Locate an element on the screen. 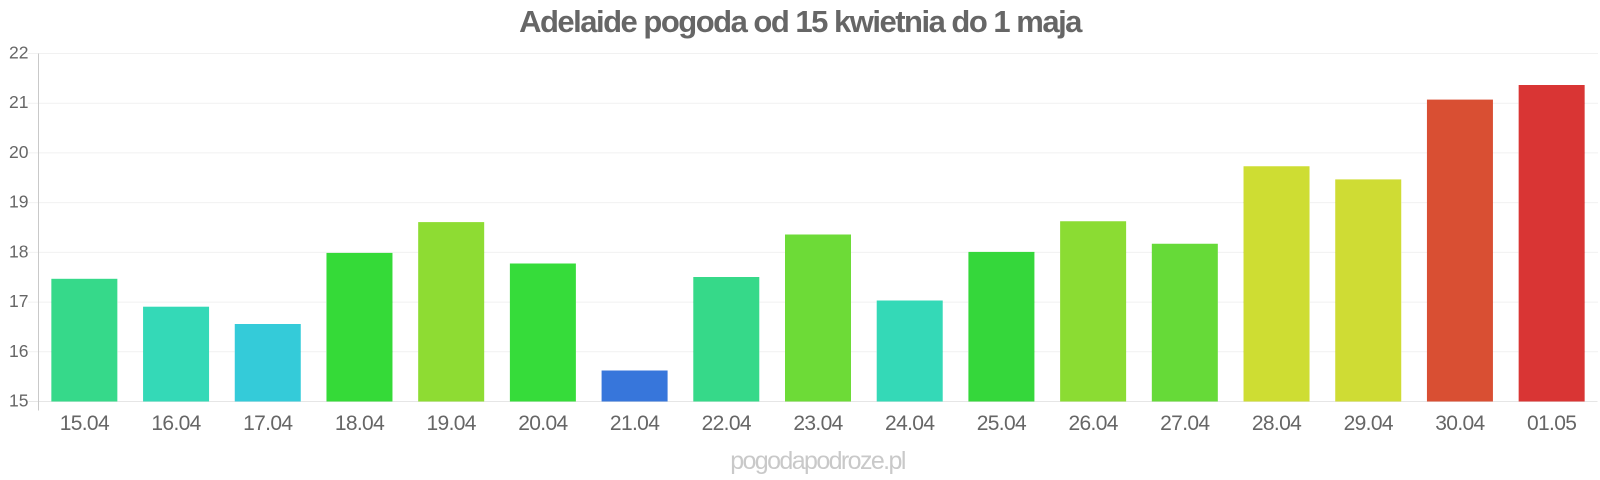 Image resolution: width=1600 pixels, height=480 pixels. svg-text: 01.05 is located at coordinates (1551, 423).